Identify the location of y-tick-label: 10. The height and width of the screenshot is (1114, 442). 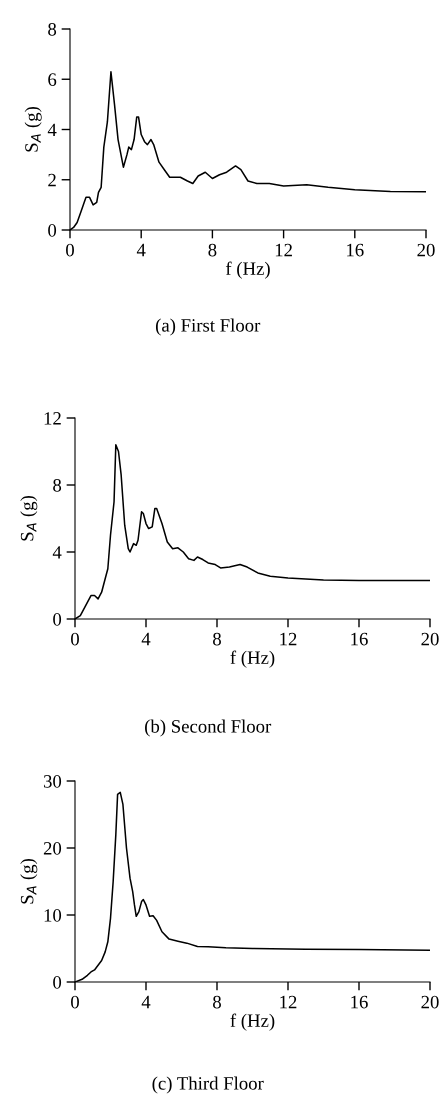
(53, 915).